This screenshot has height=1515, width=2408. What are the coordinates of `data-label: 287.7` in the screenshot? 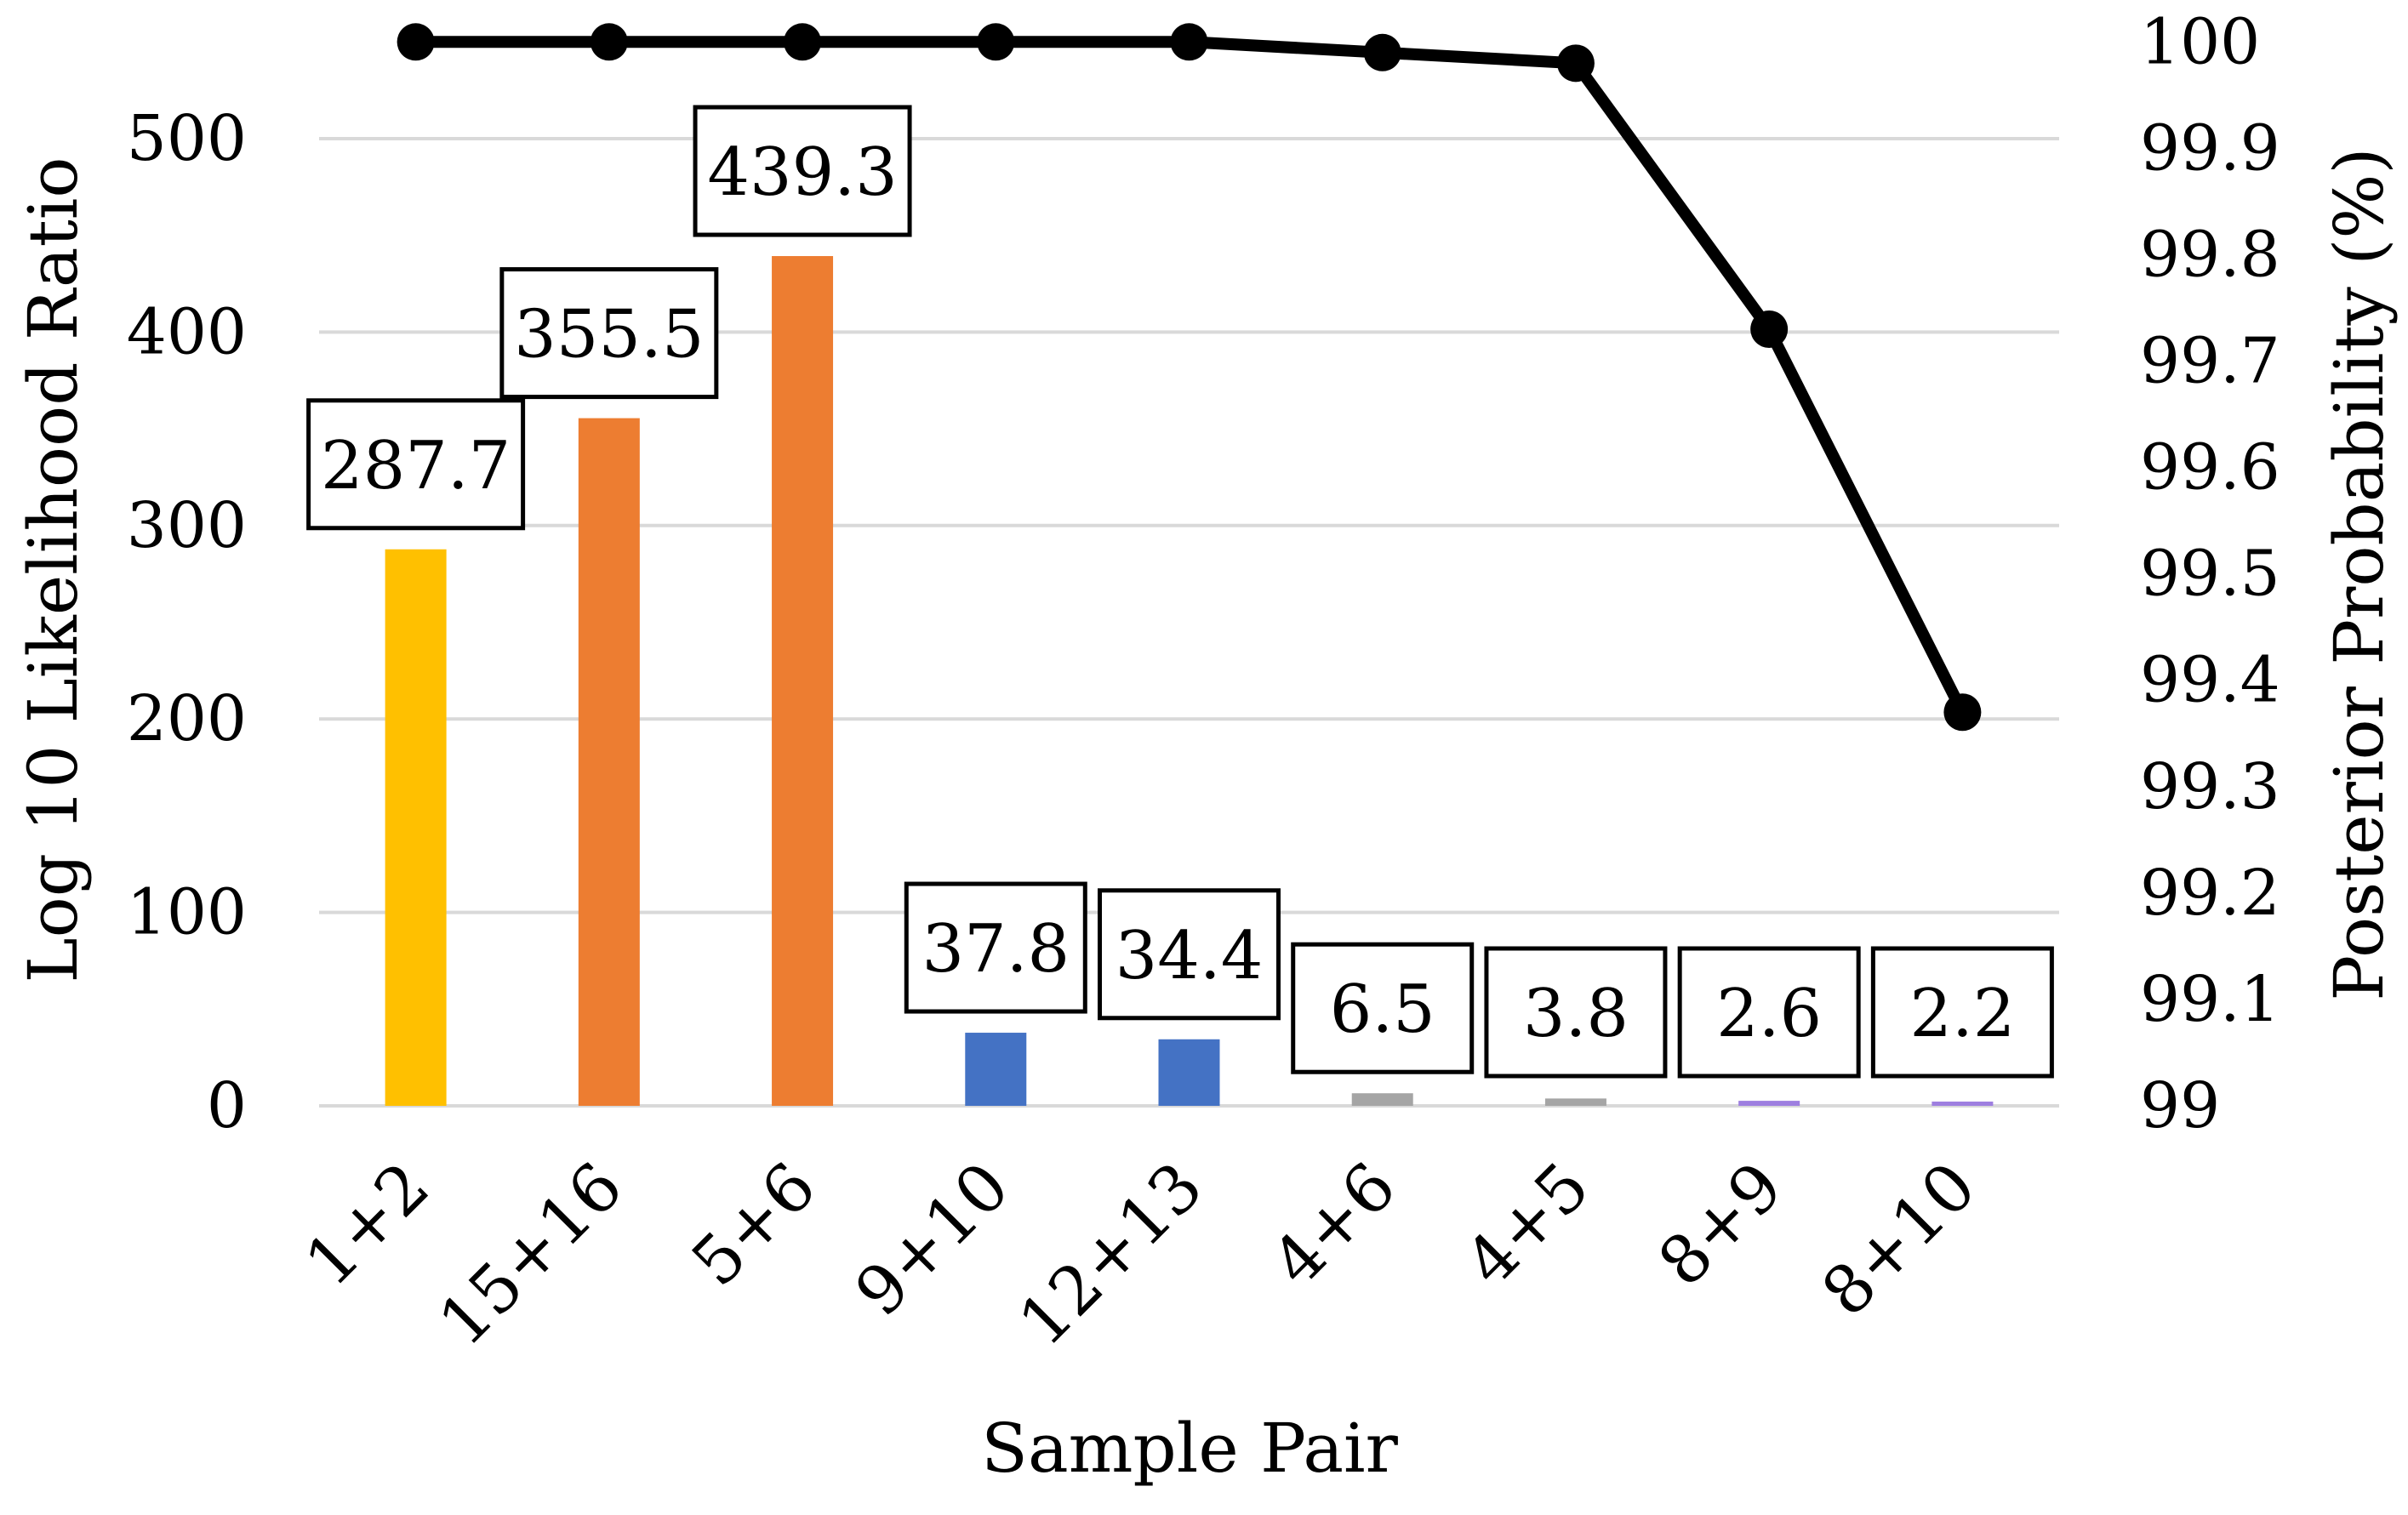 It's located at (416, 465).